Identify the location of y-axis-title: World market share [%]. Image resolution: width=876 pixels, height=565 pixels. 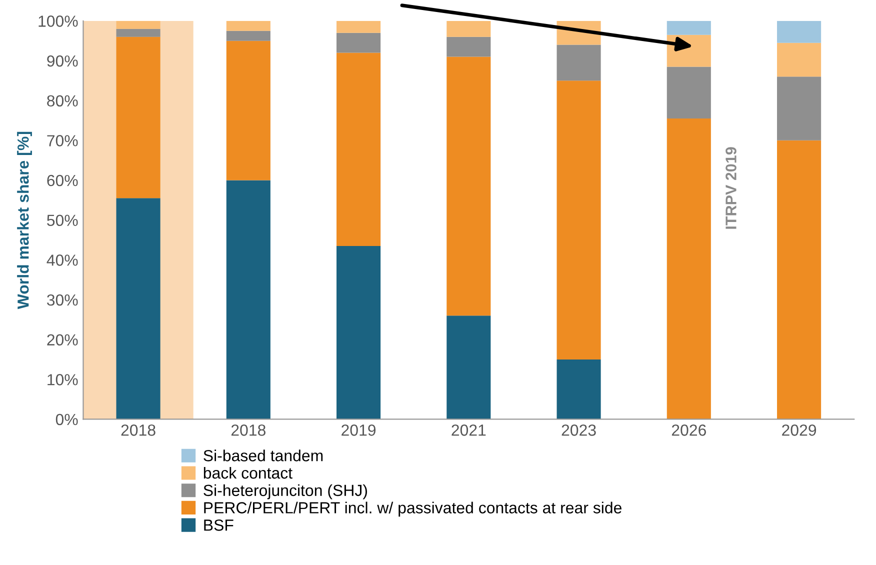
(24, 221).